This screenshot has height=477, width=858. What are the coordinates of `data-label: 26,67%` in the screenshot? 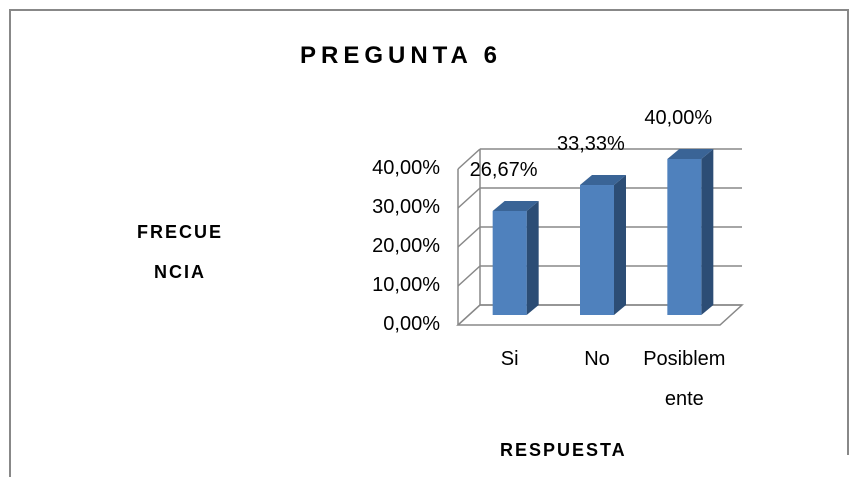 It's located at (503, 169).